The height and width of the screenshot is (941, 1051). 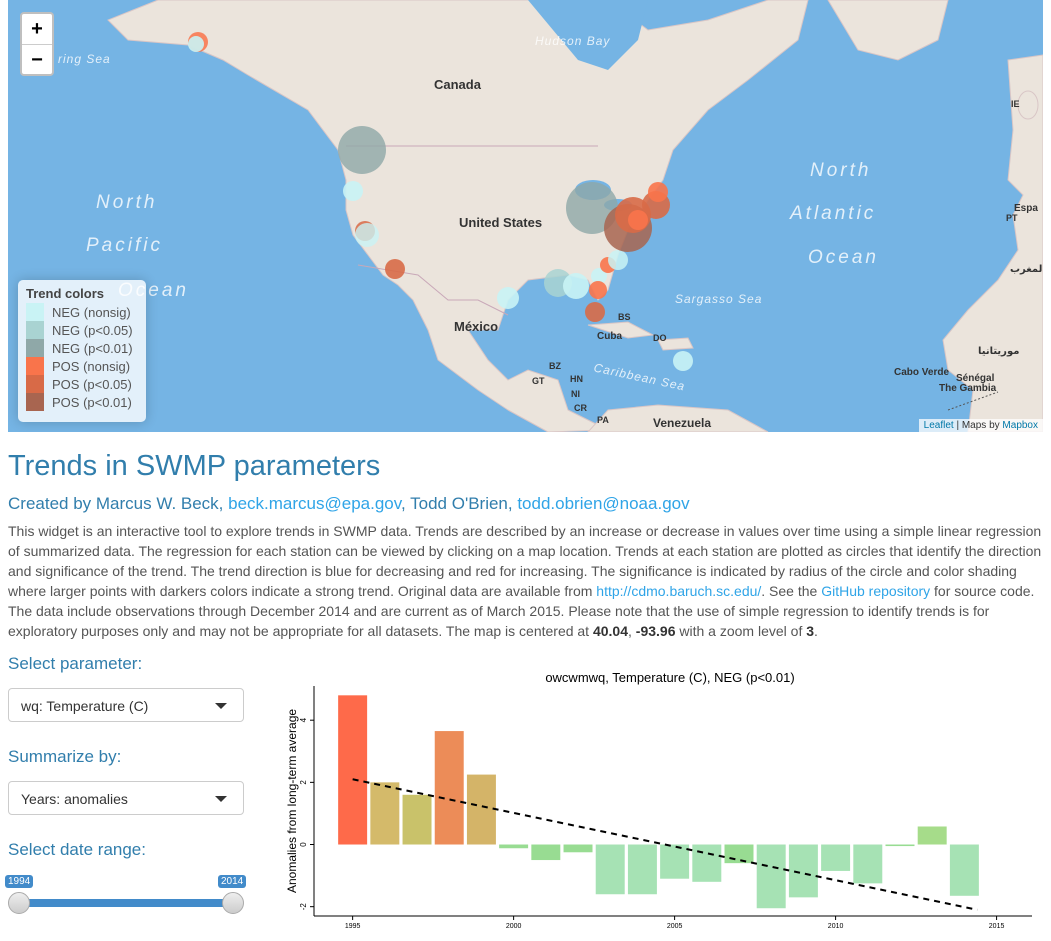 I want to click on email-link-obrien: todd.obrien@noaa.gov, so click(x=603, y=503).